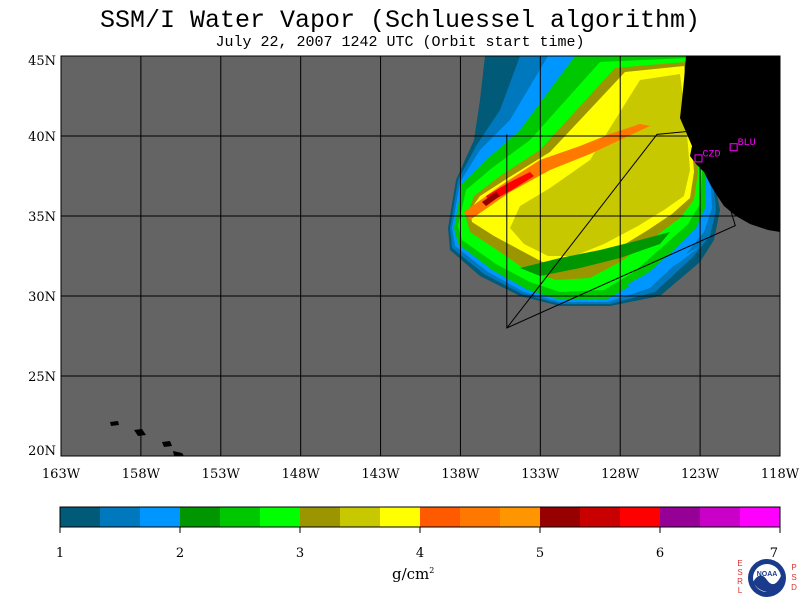 This screenshot has height=600, width=800. I want to click on lon-tick-label: 118W, so click(780, 474).